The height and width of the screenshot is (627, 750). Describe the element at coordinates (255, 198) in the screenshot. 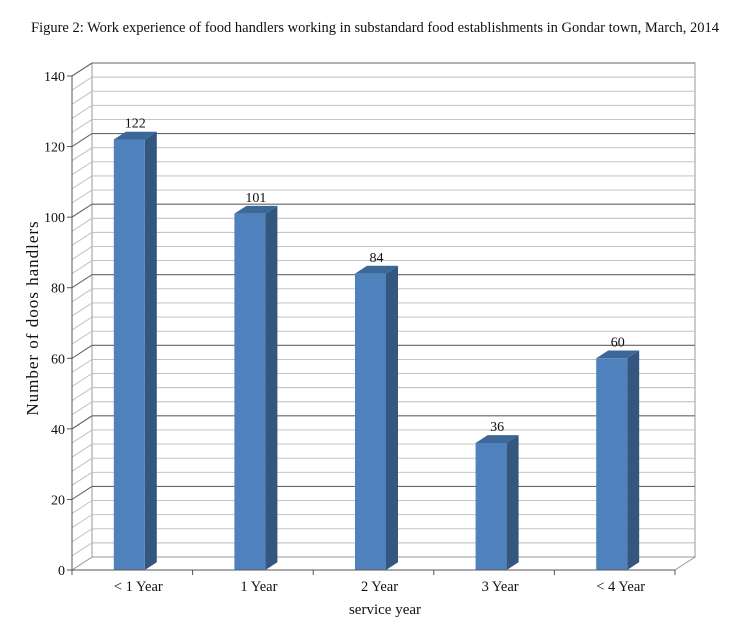

I see `data-label: 101` at that location.